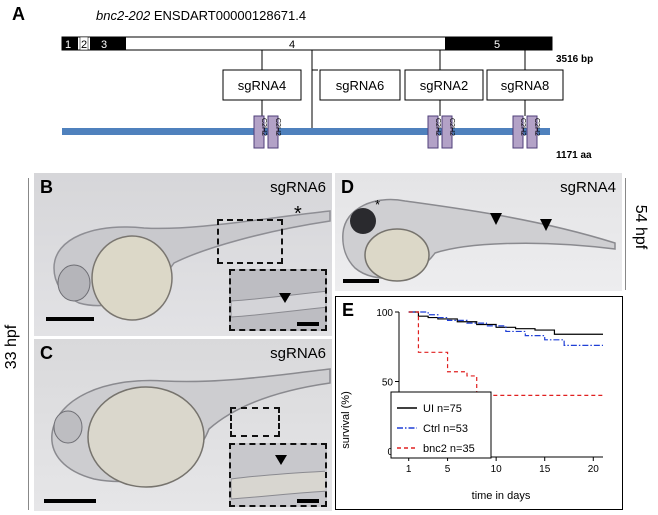 Image resolution: width=658 pixels, height=515 pixels. What do you see at coordinates (378, 204) in the screenshot?
I see `panel-d-asterisk: *` at bounding box center [378, 204].